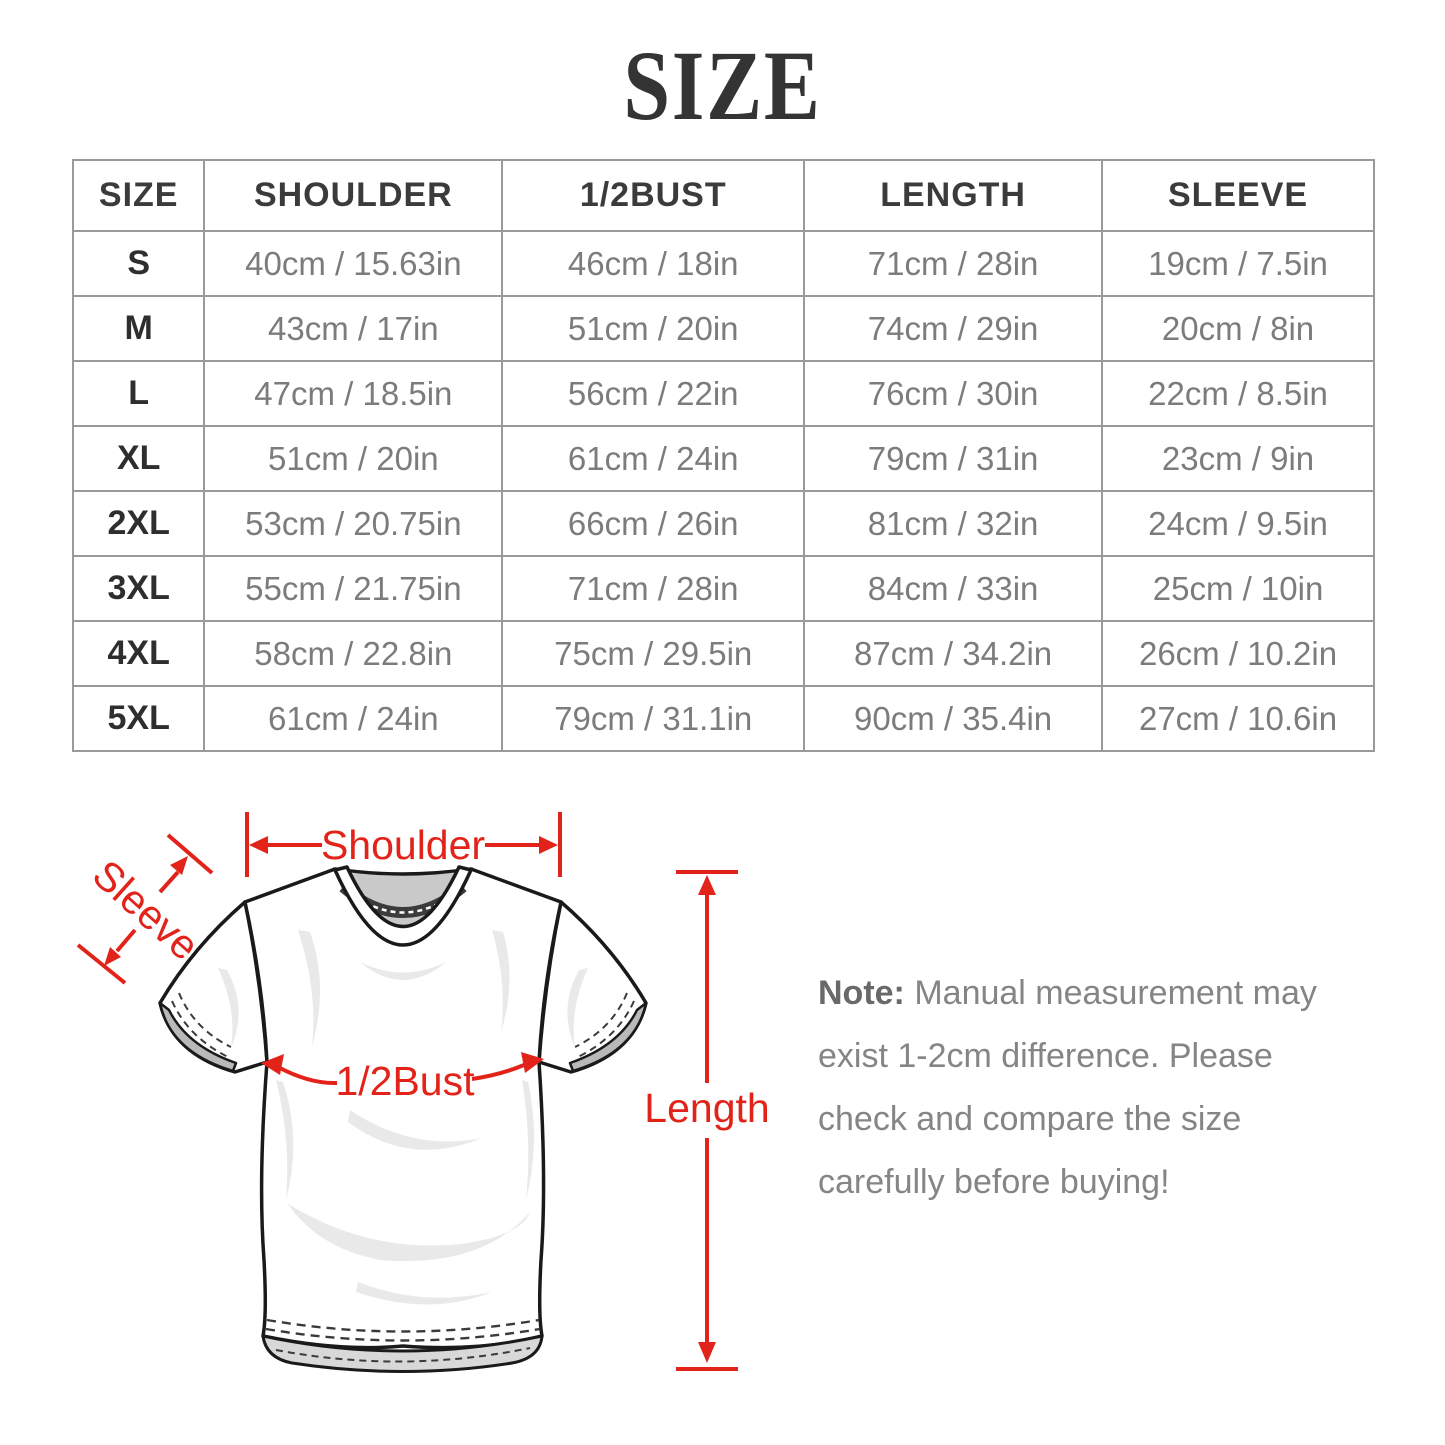 Image resolution: width=1445 pixels, height=1445 pixels. What do you see at coordinates (1238, 328) in the screenshot?
I see `cell-sleeve: 20cm / 8in` at bounding box center [1238, 328].